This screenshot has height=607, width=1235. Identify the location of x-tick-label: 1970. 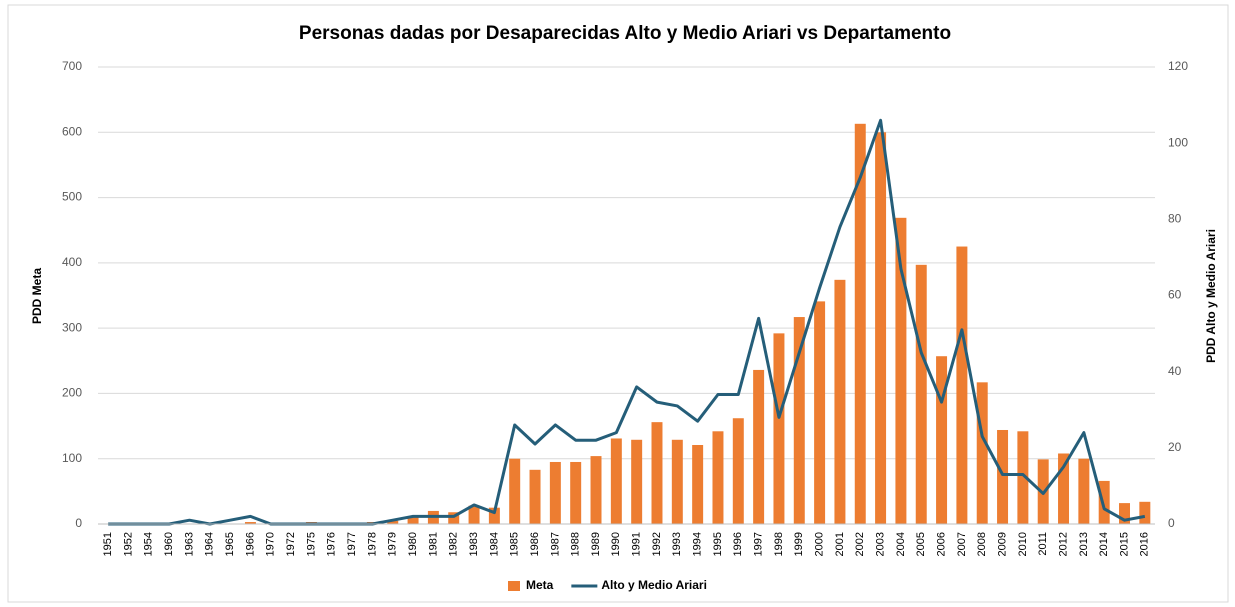
(271, 544).